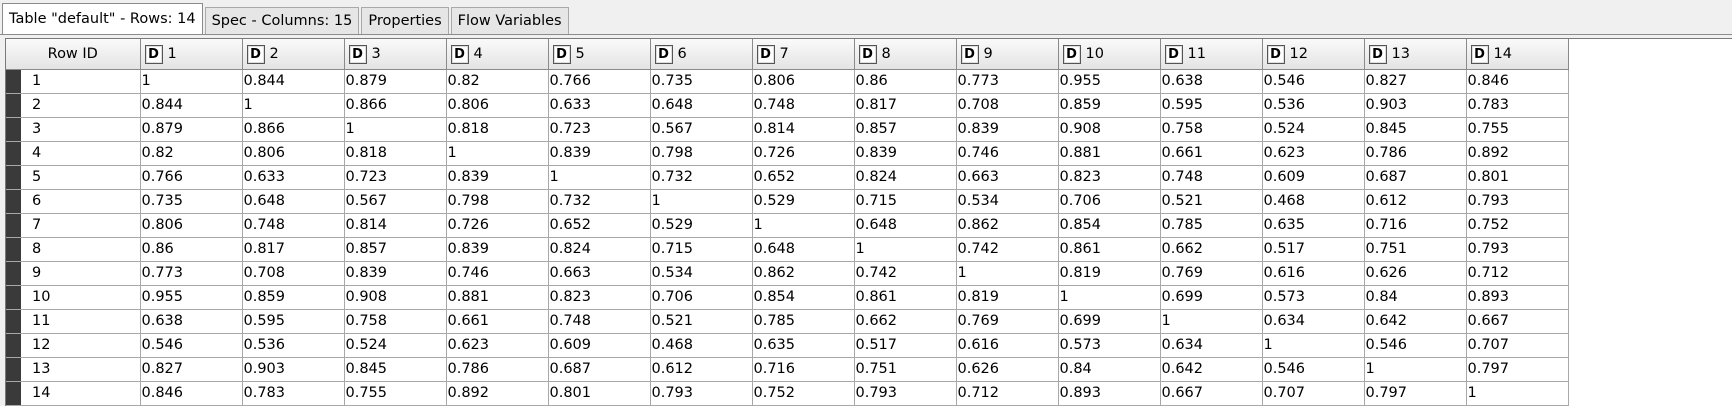  What do you see at coordinates (1007, 393) in the screenshot?
I see `table-cell: 0.712` at bounding box center [1007, 393].